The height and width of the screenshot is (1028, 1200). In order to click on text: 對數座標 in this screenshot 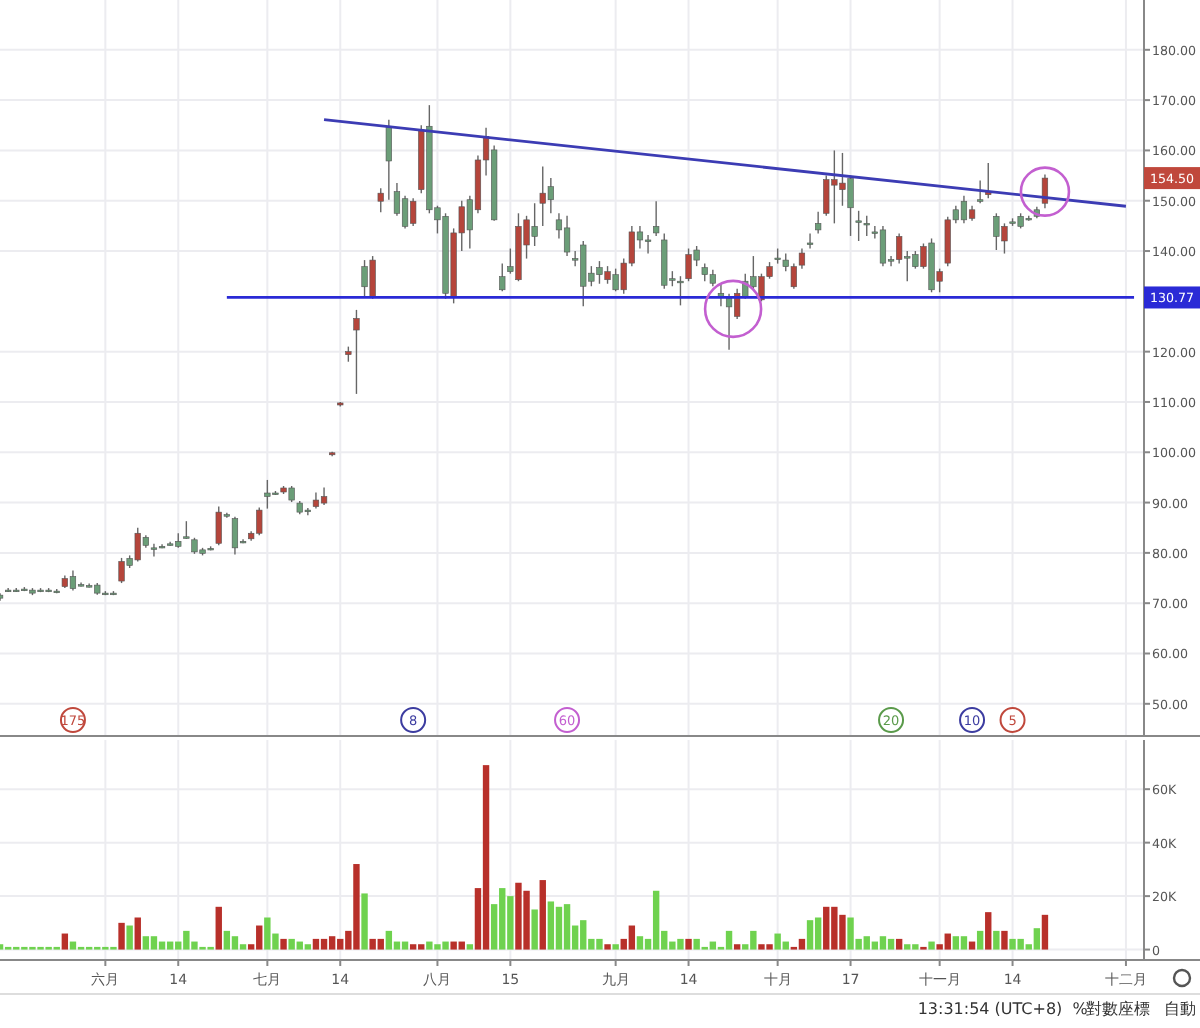, I will do `click(1118, 1009)`.